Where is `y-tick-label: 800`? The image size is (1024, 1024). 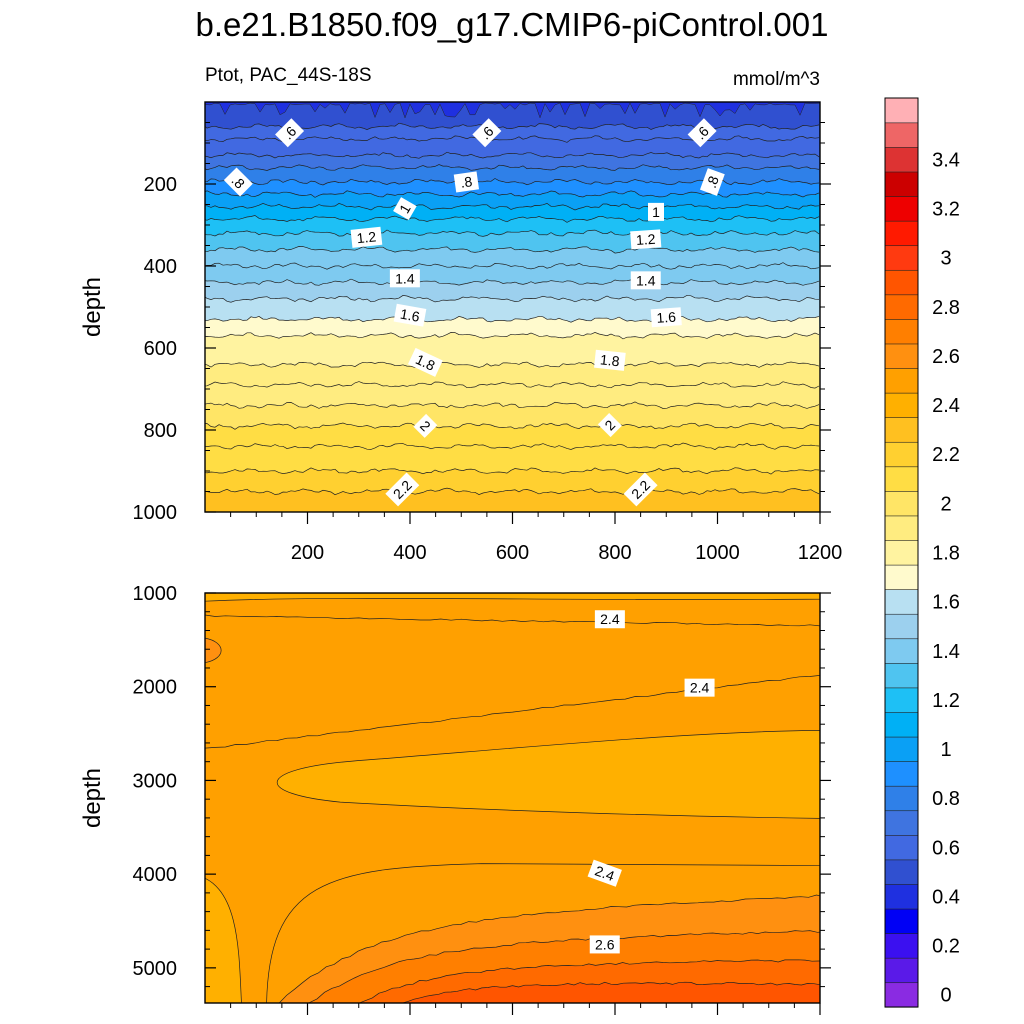
y-tick-label: 800 is located at coordinates (160, 431).